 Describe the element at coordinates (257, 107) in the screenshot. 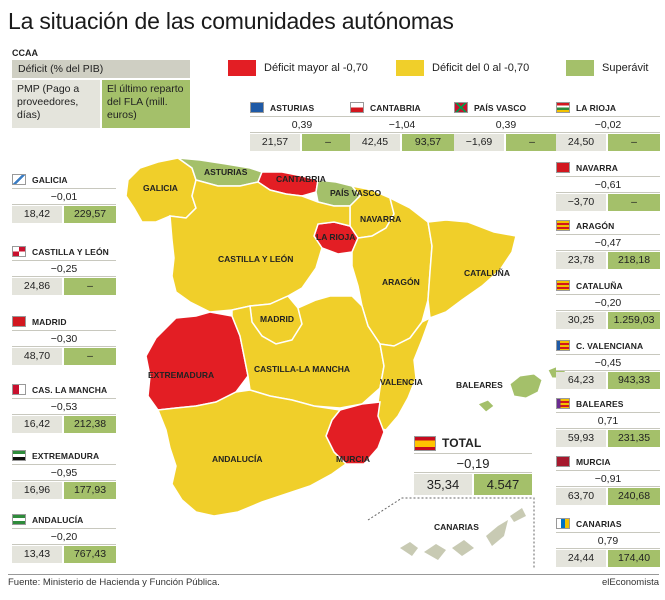

I see `asturias-flag-icon` at that location.